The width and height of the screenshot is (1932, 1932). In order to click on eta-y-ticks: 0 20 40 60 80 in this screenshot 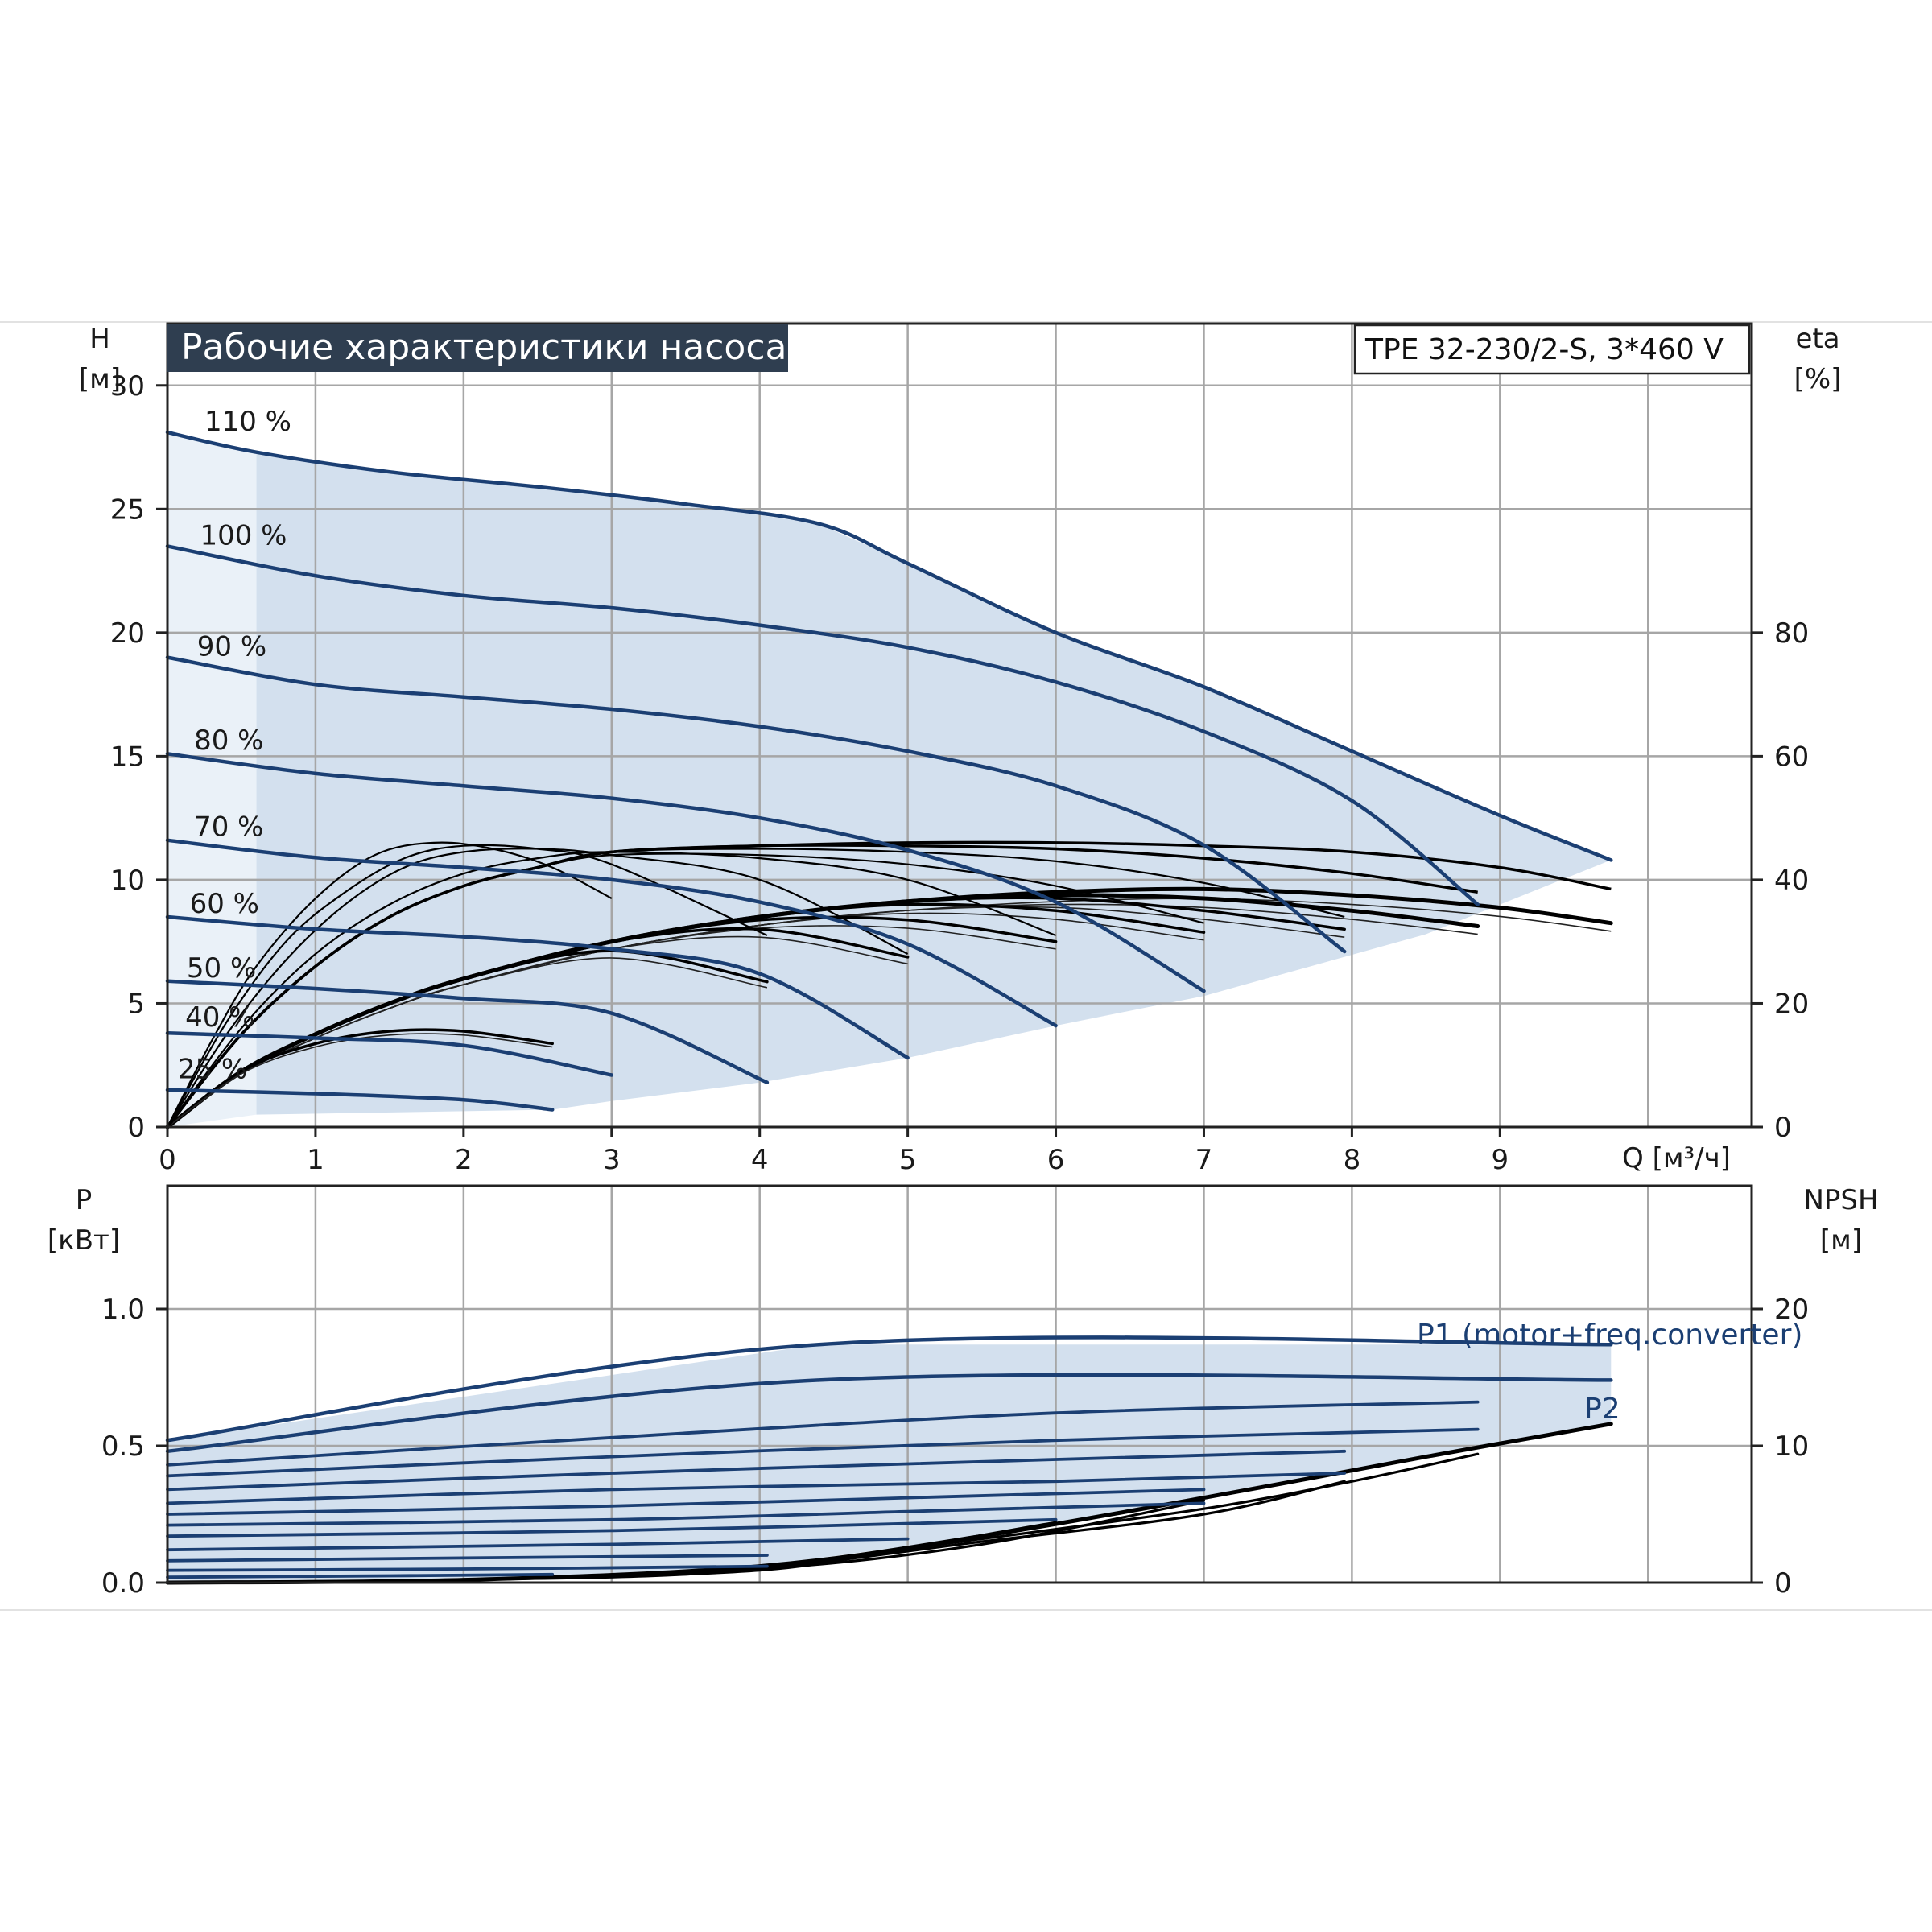, I will do `click(1780, 880)`.